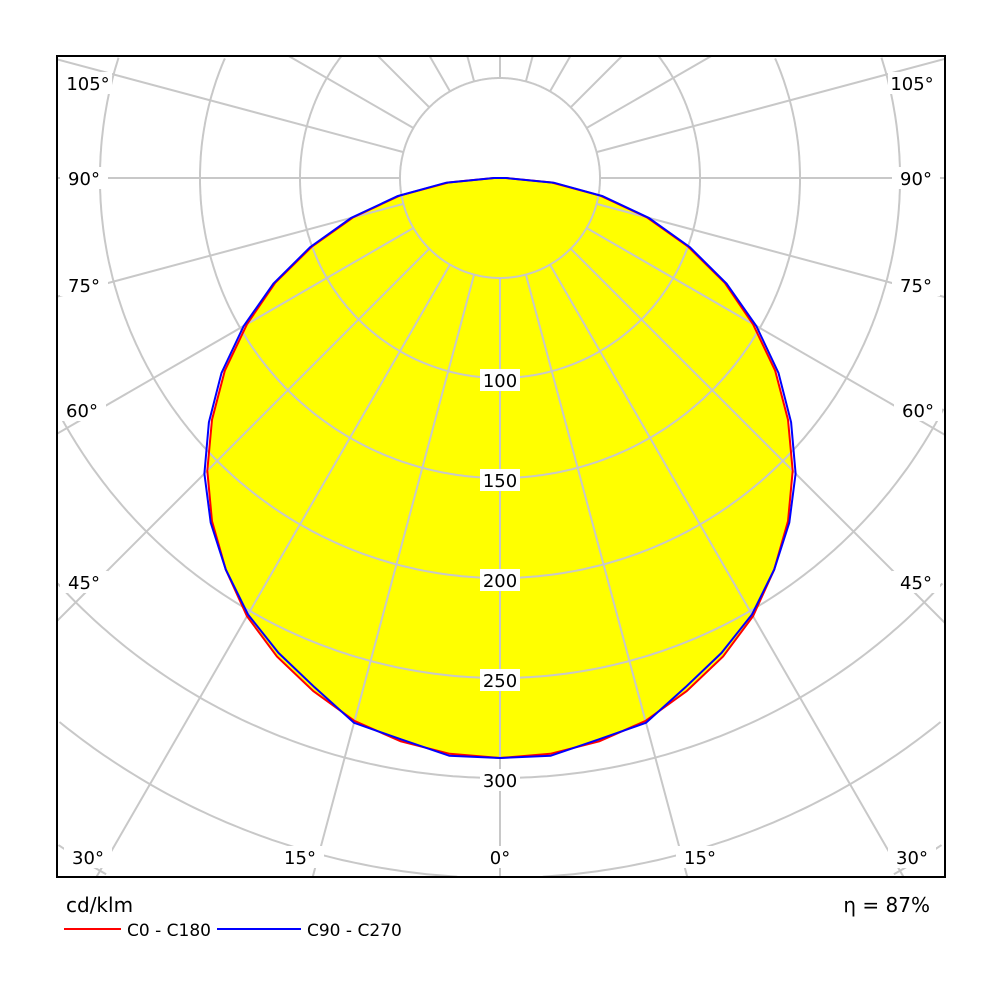  I want to click on angle-label-left: 30°, so click(88, 858).